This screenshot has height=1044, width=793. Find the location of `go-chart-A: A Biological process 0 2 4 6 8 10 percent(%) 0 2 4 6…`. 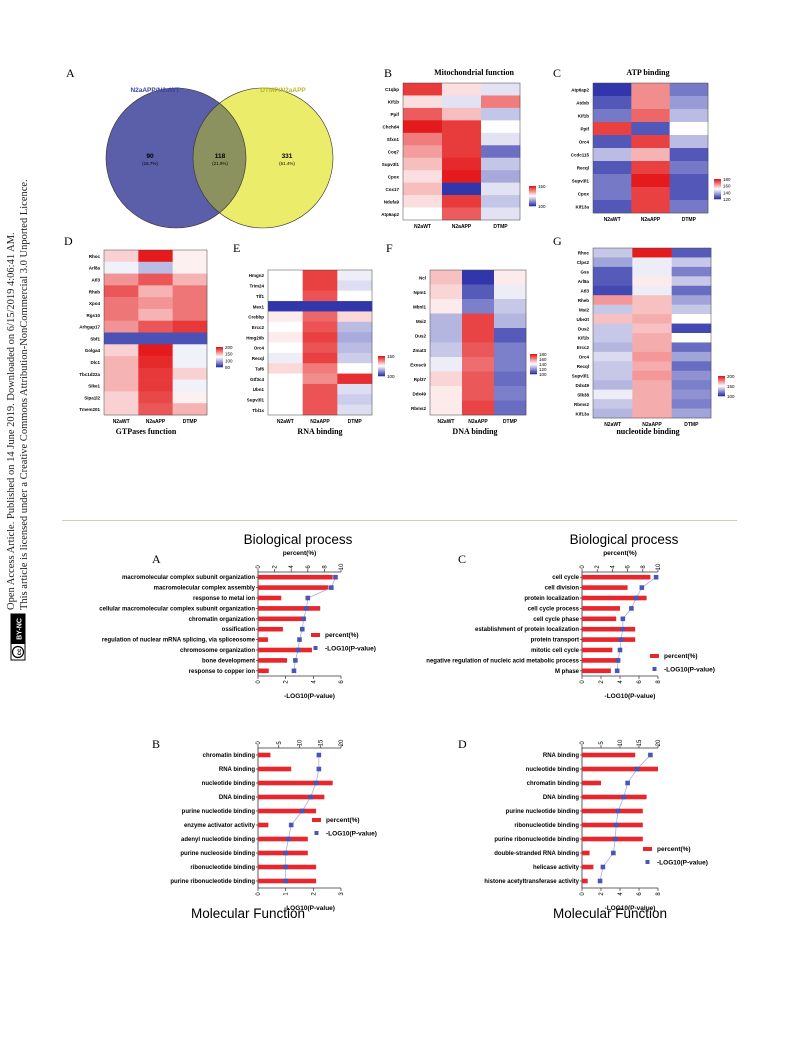

go-chart-A: A Biological process 0 2 4 6 8 10 percent(%) 0 2 4 6… is located at coordinates (237, 616).